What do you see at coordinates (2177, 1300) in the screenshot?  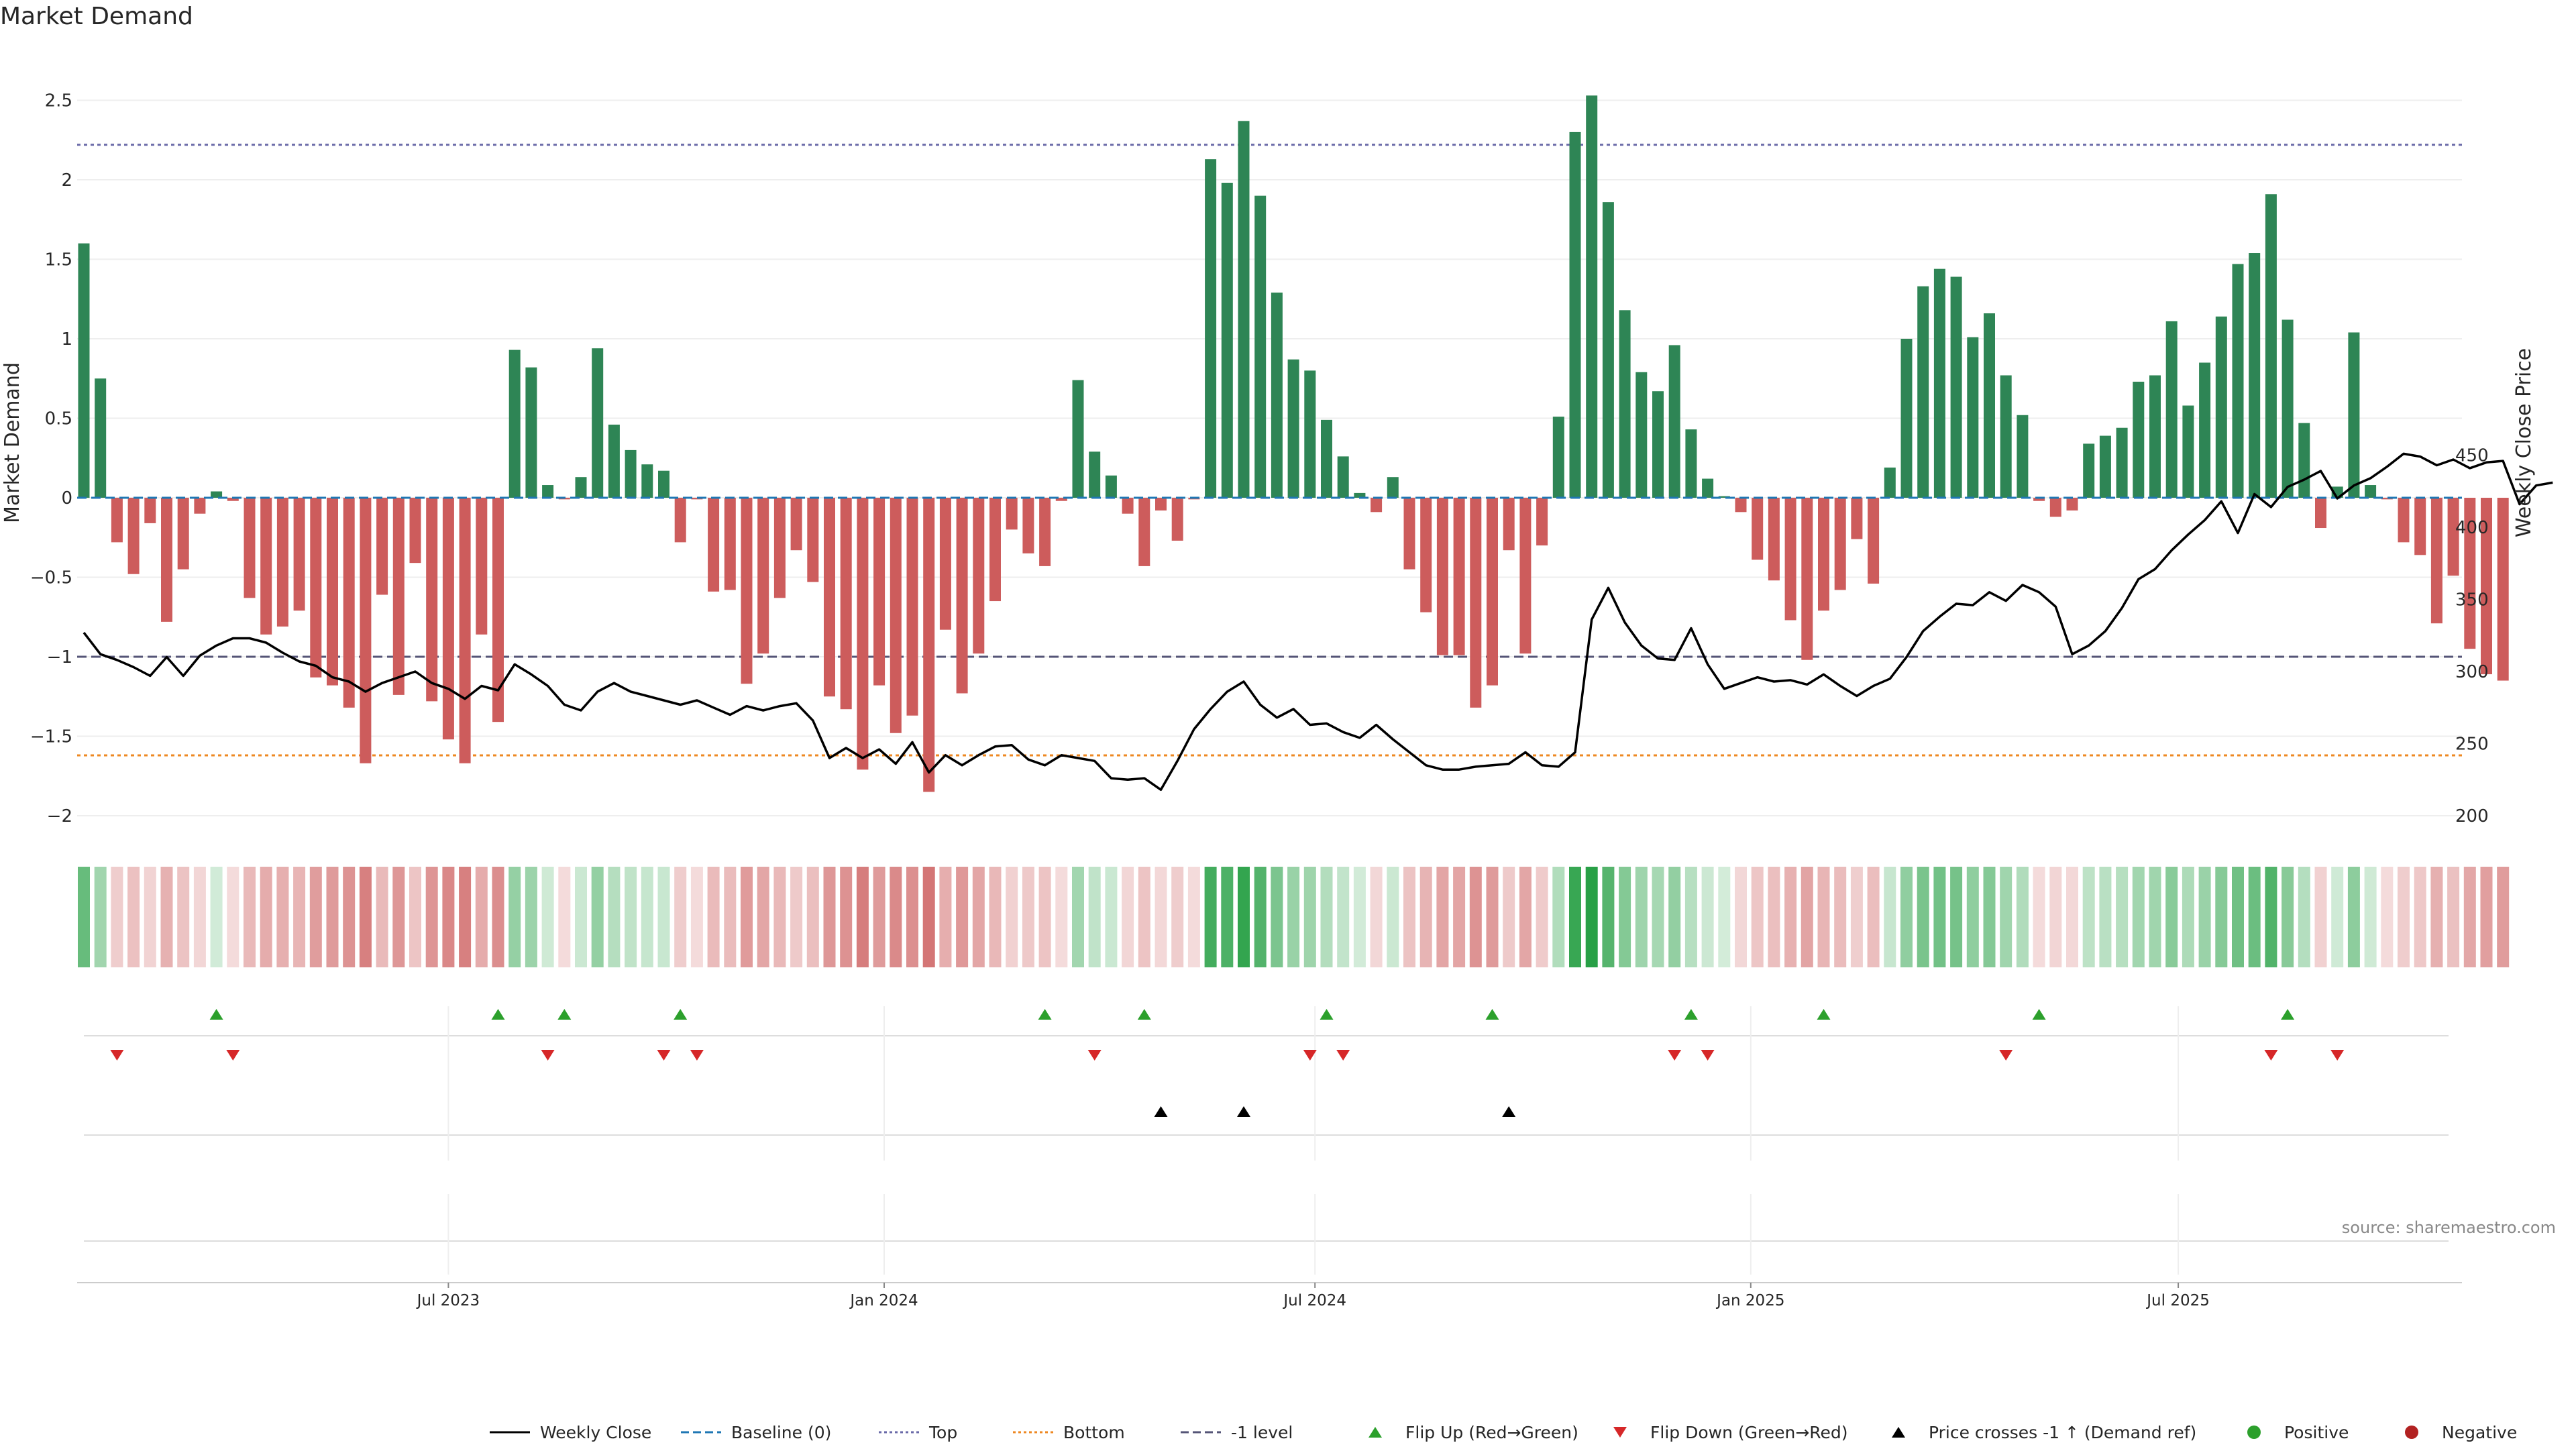 I see `x-tick-label: Jul 2025` at bounding box center [2177, 1300].